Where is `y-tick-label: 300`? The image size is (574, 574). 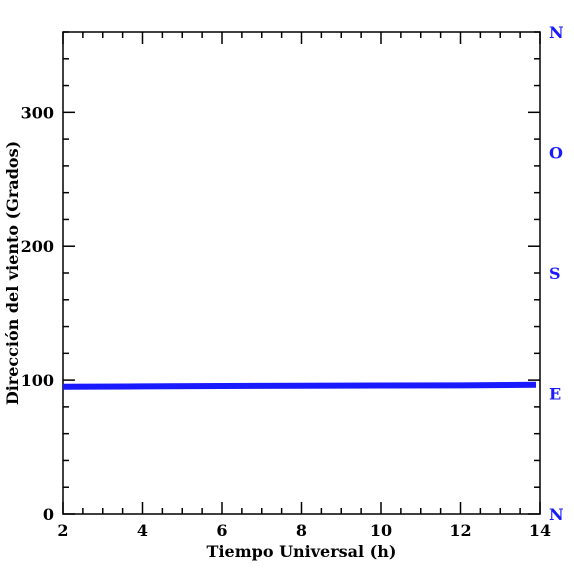 y-tick-label: 300 is located at coordinates (37, 112).